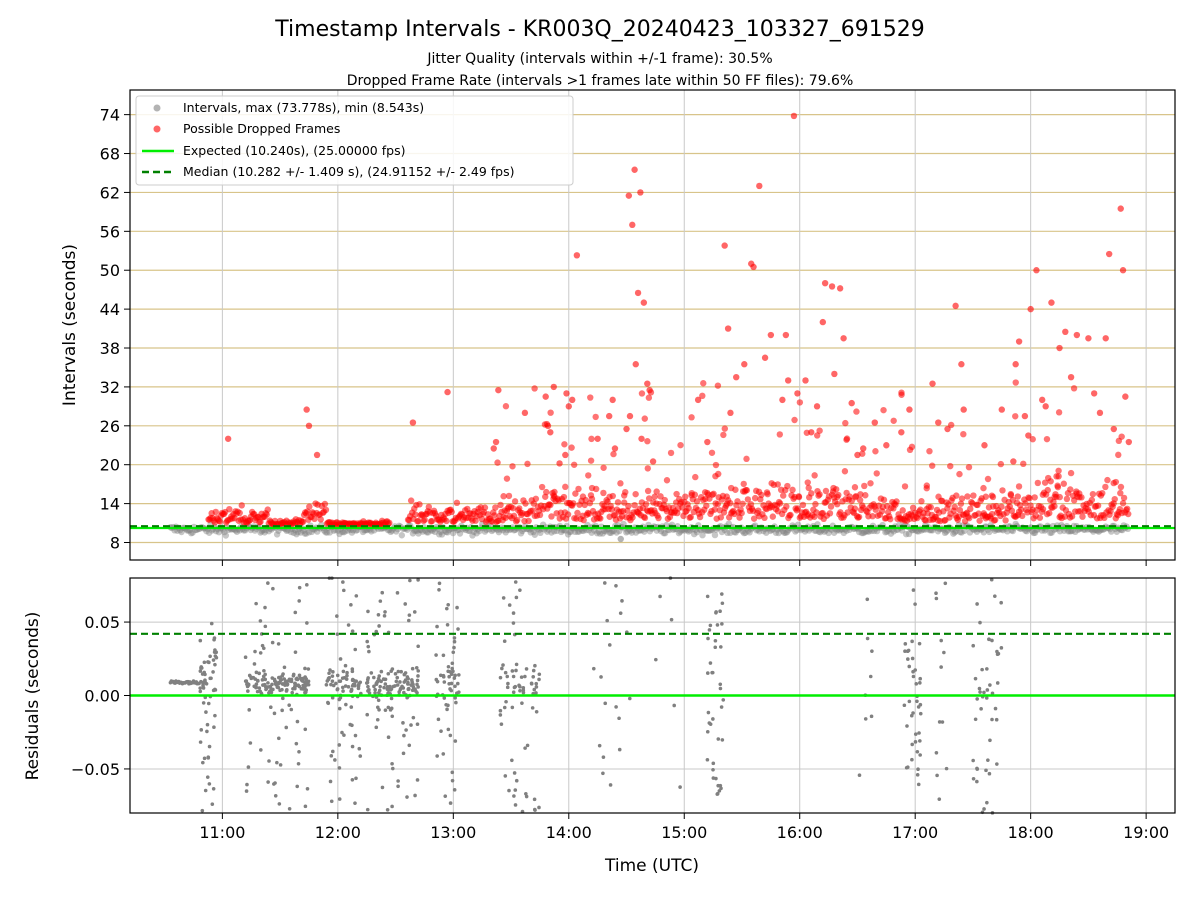 This screenshot has width=1200, height=900. I want to click on intervals-x-ticks, so click(684, 563).